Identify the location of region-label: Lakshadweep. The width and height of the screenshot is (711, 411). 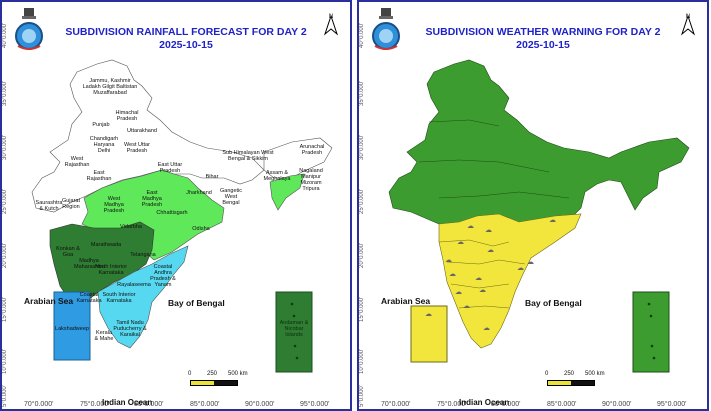
(72, 329).